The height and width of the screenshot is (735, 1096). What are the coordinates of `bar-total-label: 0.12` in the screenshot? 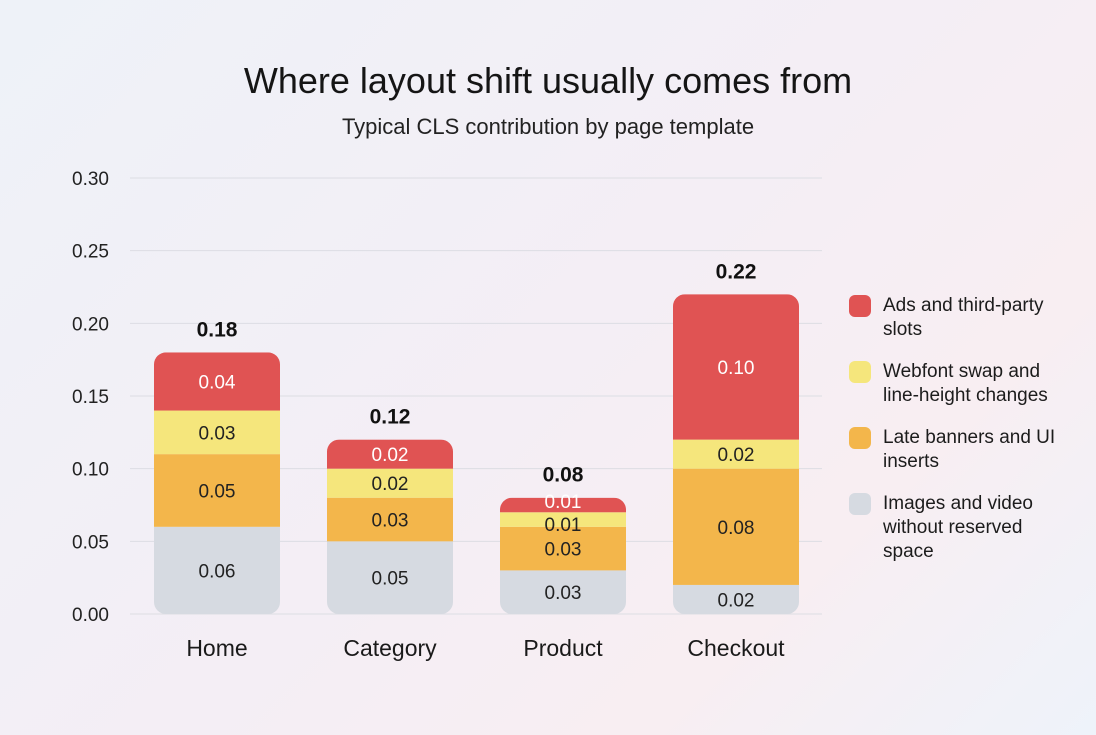 It's located at (390, 417).